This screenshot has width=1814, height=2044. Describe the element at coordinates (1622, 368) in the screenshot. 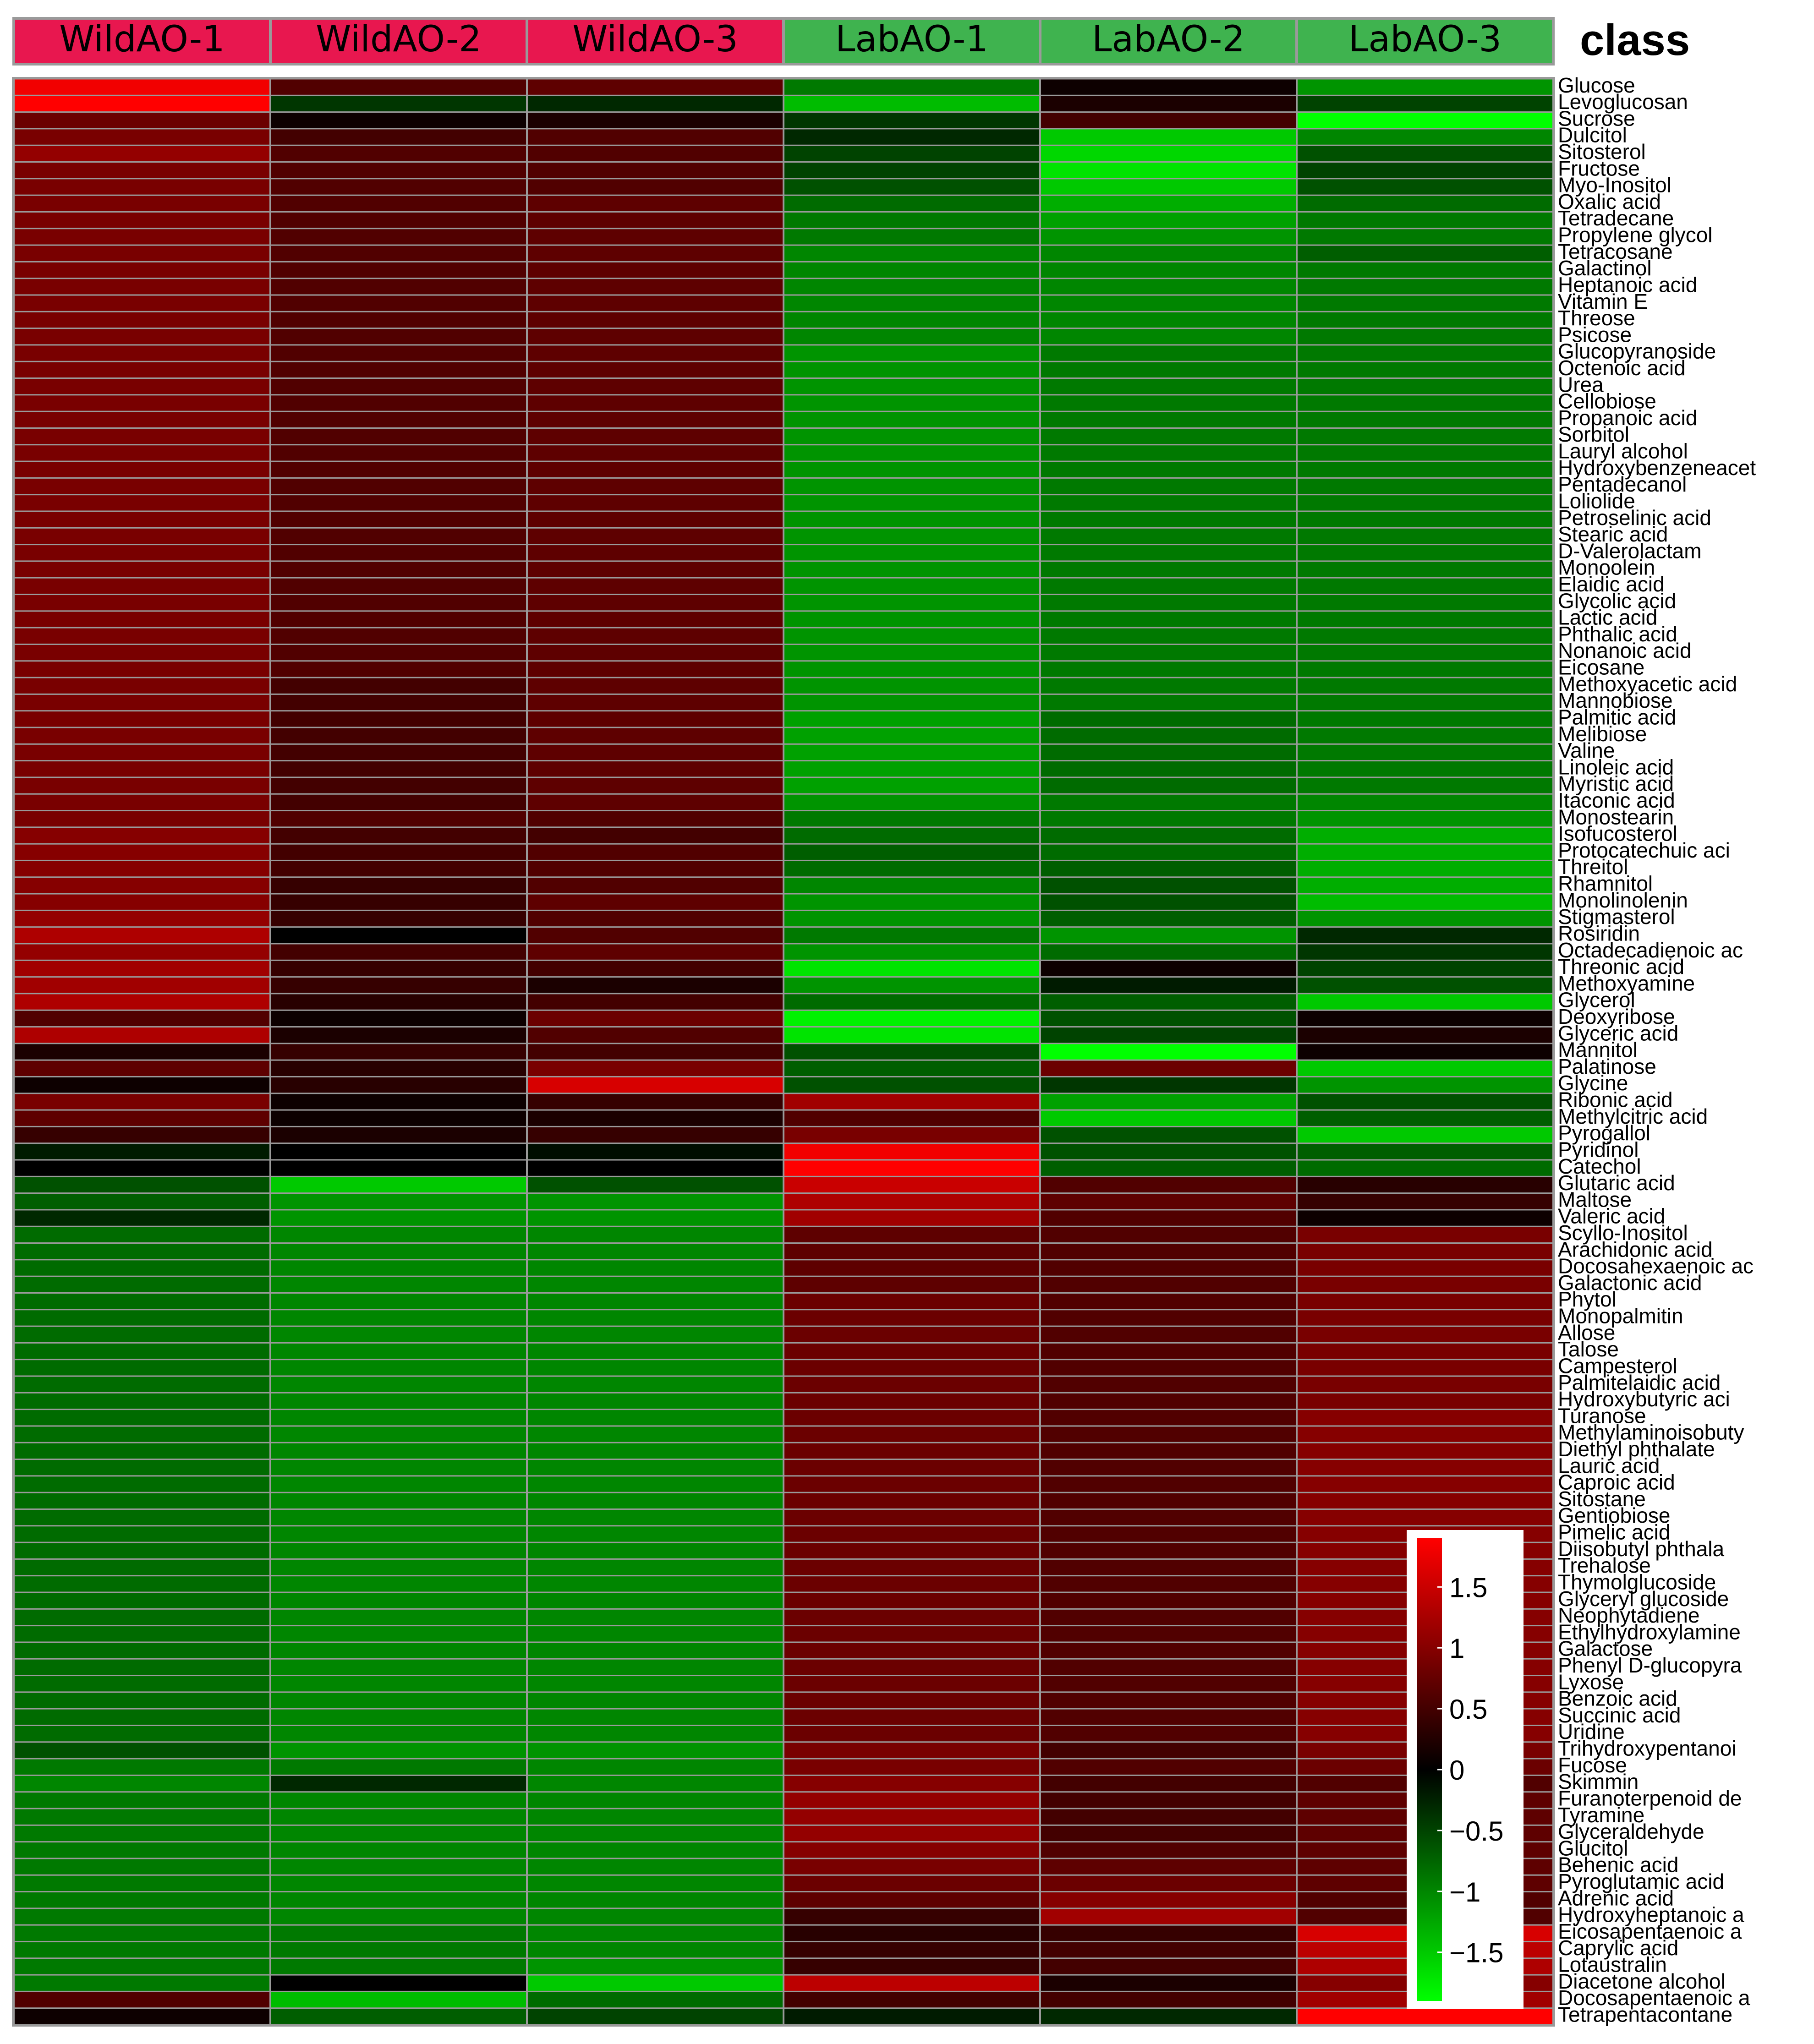

I see `row-label: Octenoic acid` at that location.